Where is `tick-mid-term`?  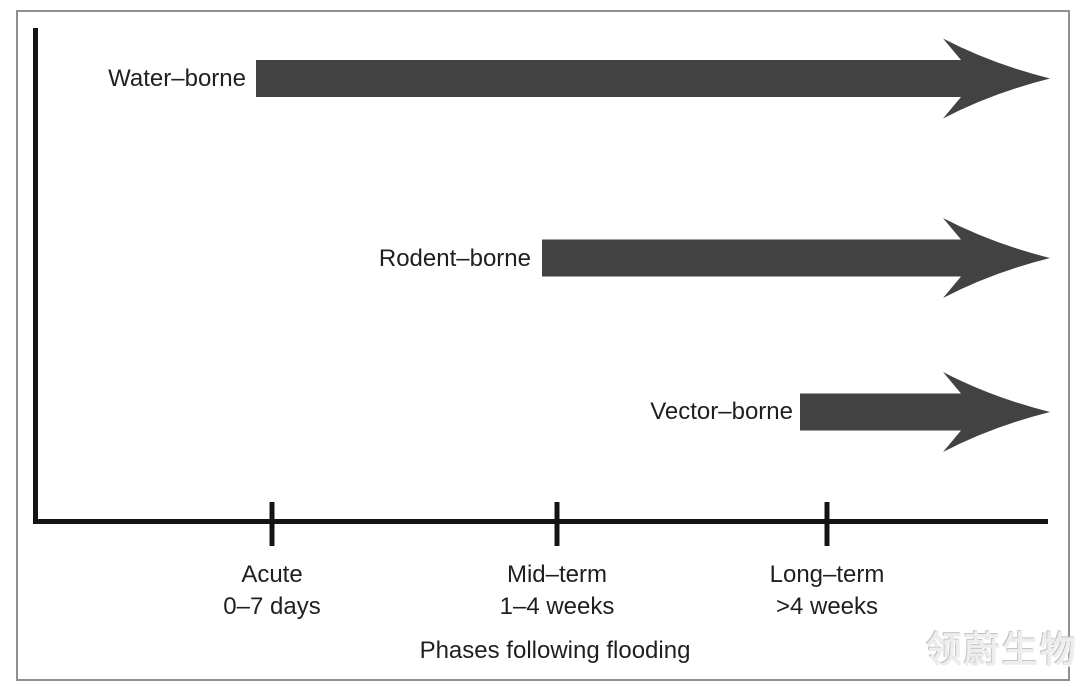 tick-mid-term is located at coordinates (557, 524).